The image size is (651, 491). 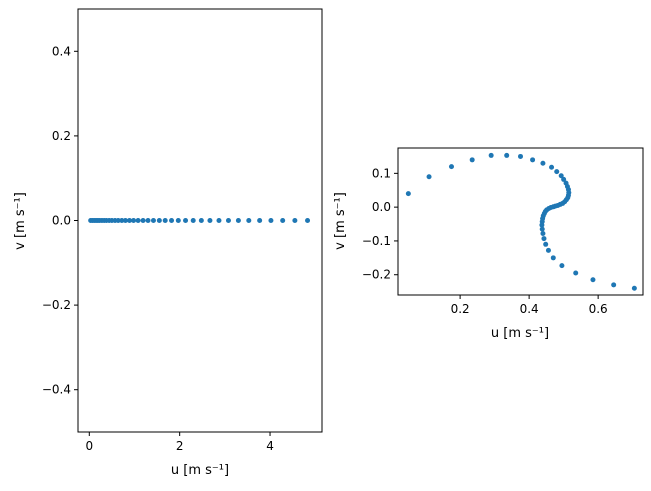 What do you see at coordinates (56, 390) in the screenshot?
I see `chart-1-y-tick-label: −0.4` at bounding box center [56, 390].